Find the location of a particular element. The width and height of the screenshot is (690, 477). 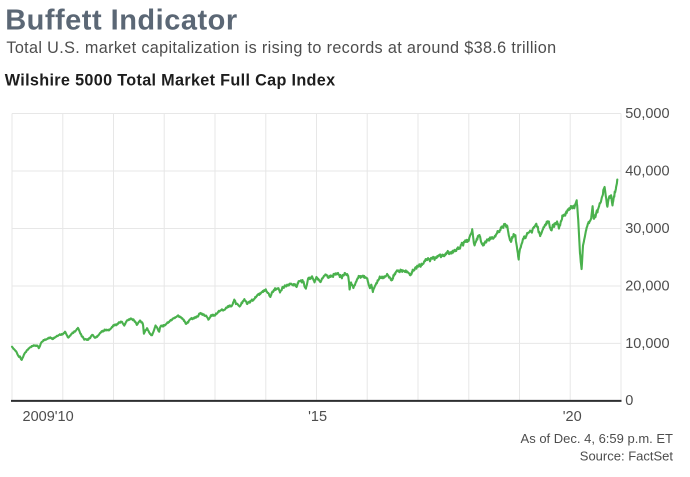

svg-text: Buffett Indicator is located at coordinates (121, 20).